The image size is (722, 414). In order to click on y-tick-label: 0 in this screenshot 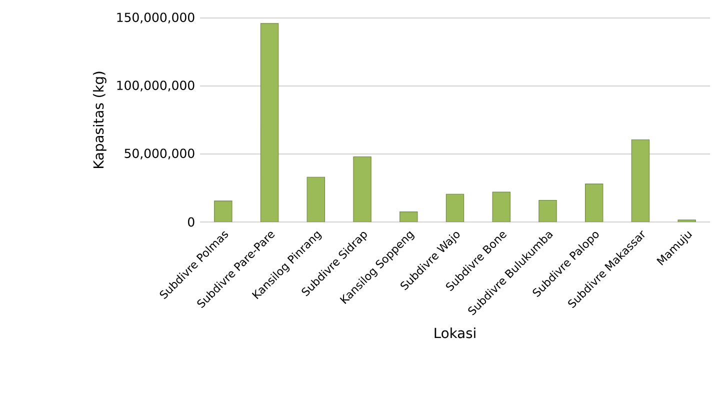, I will do `click(191, 222)`.